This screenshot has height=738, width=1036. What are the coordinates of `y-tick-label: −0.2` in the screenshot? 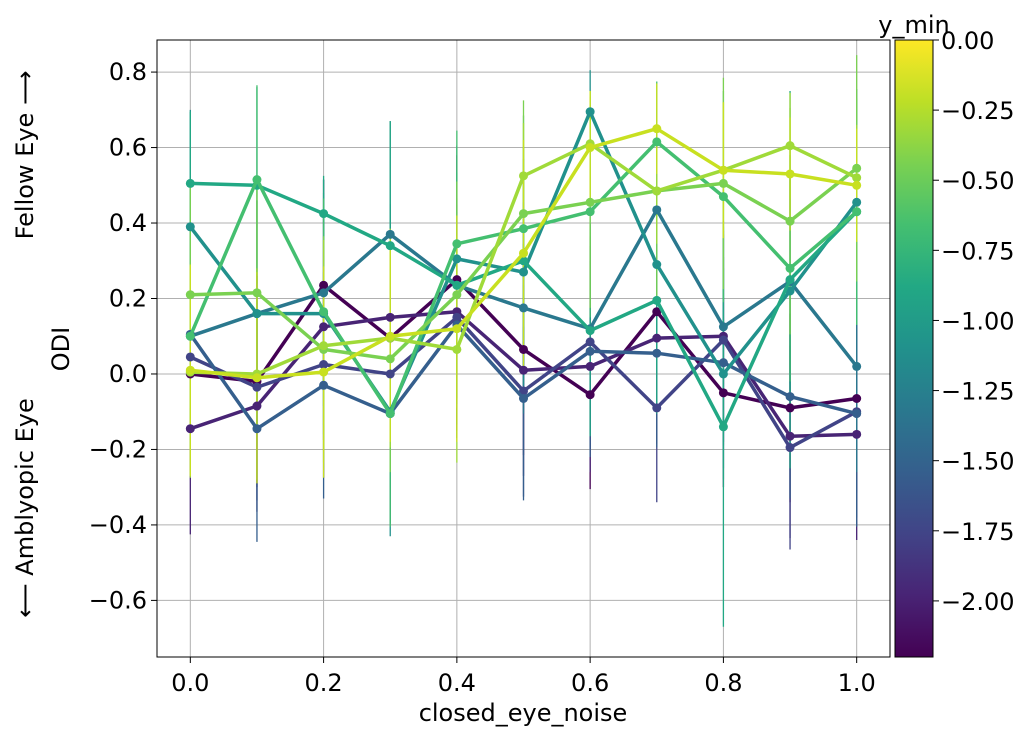 It's located at (118, 449).